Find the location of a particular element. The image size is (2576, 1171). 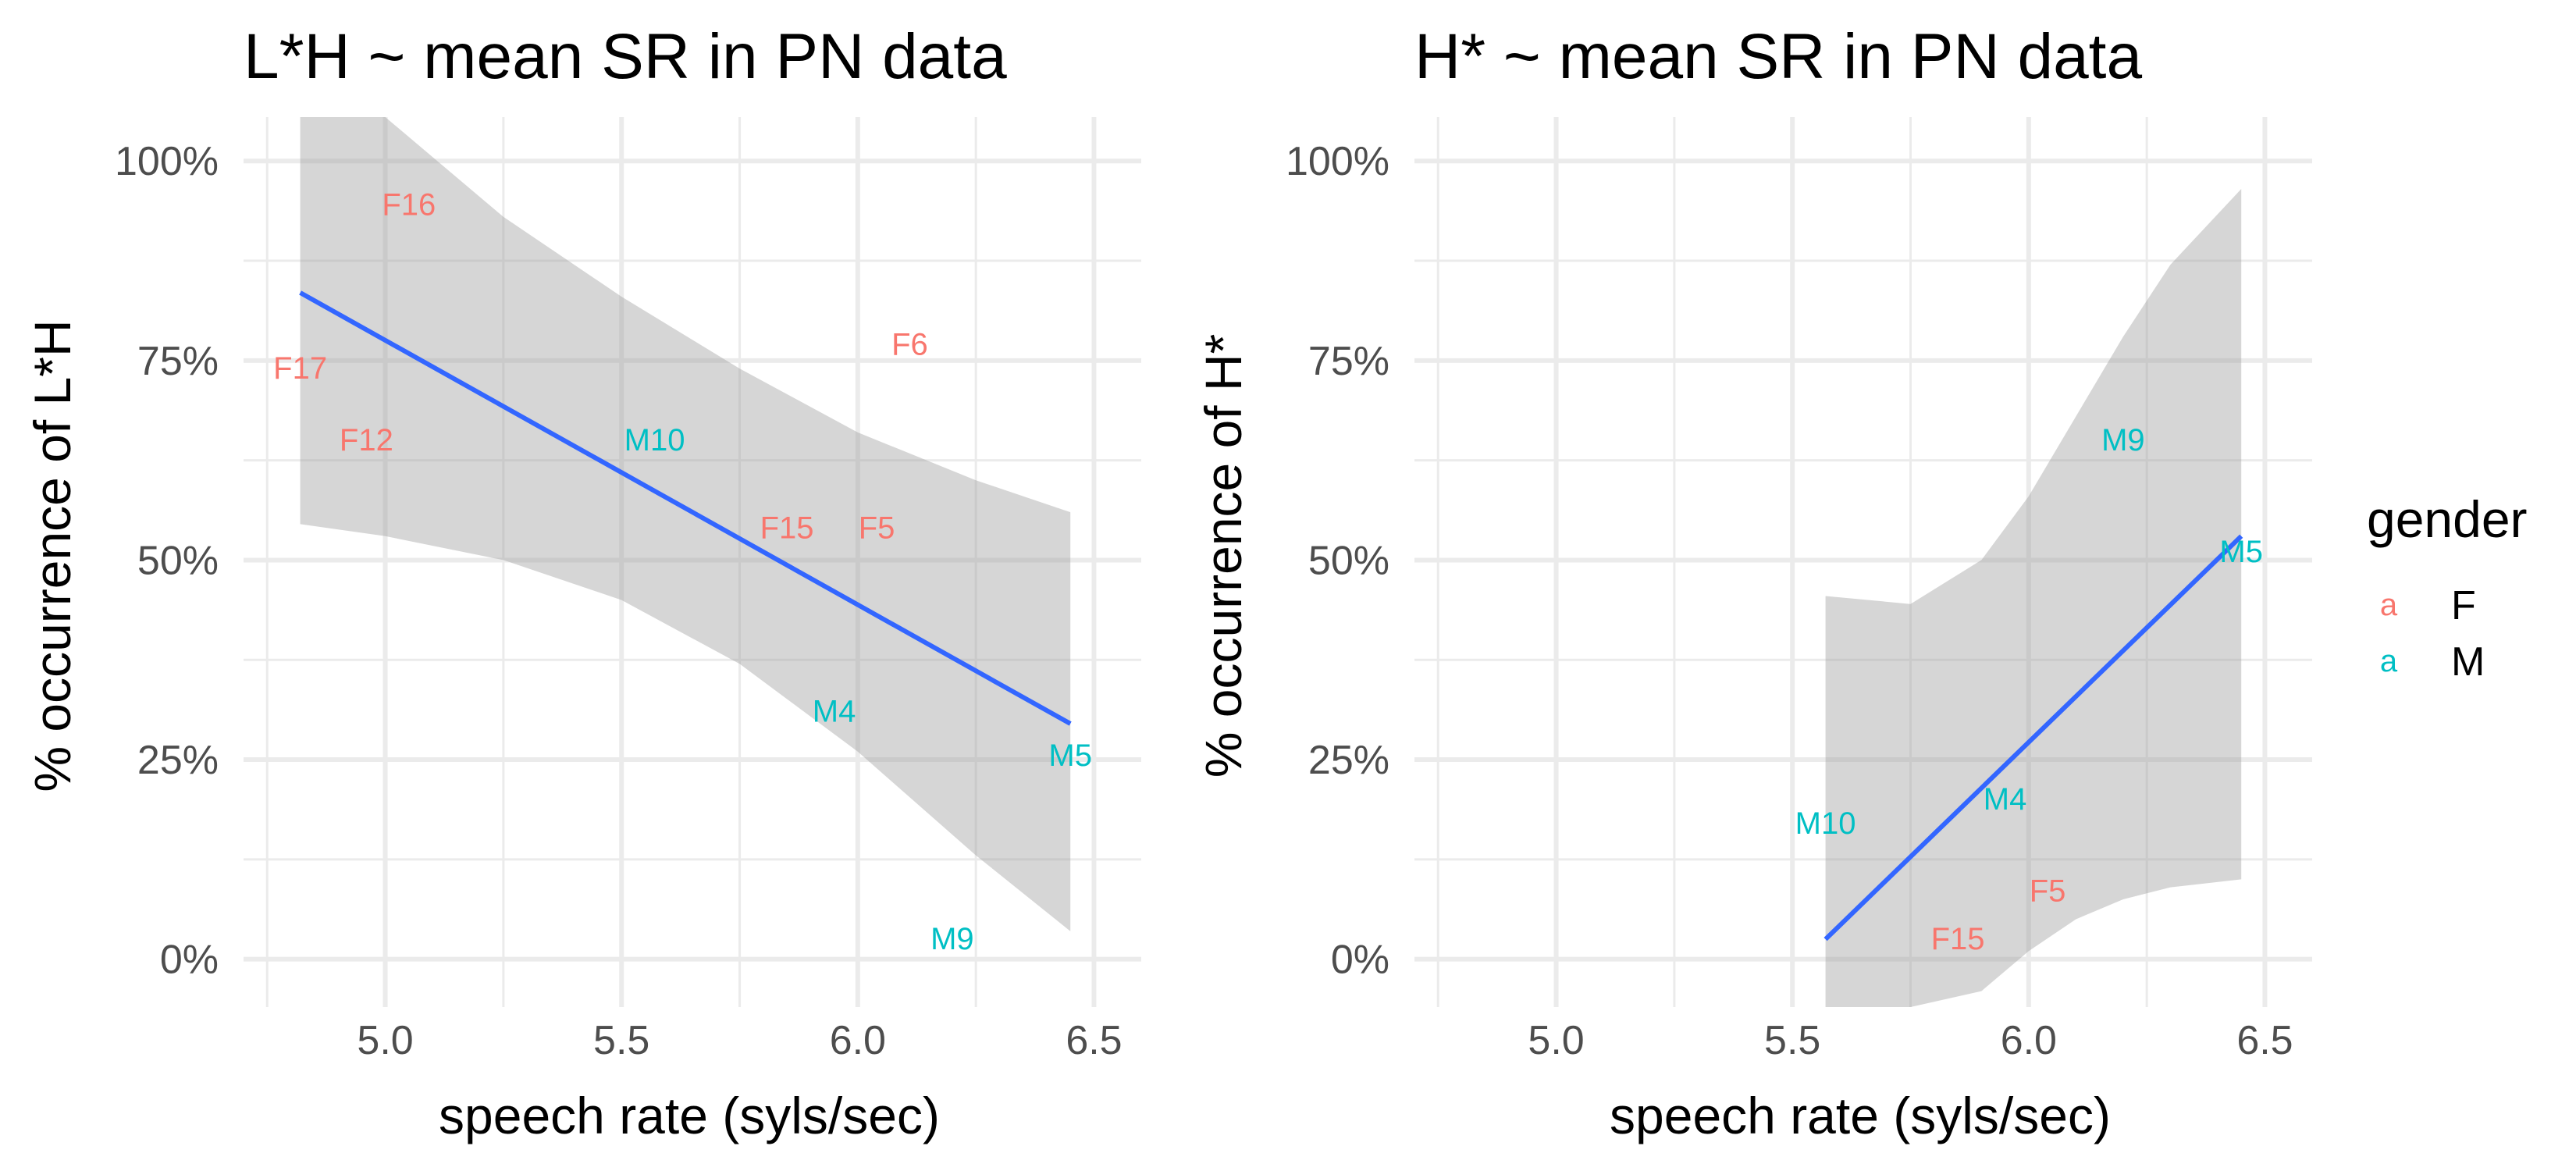

legend-title: gender is located at coordinates (2447, 519).